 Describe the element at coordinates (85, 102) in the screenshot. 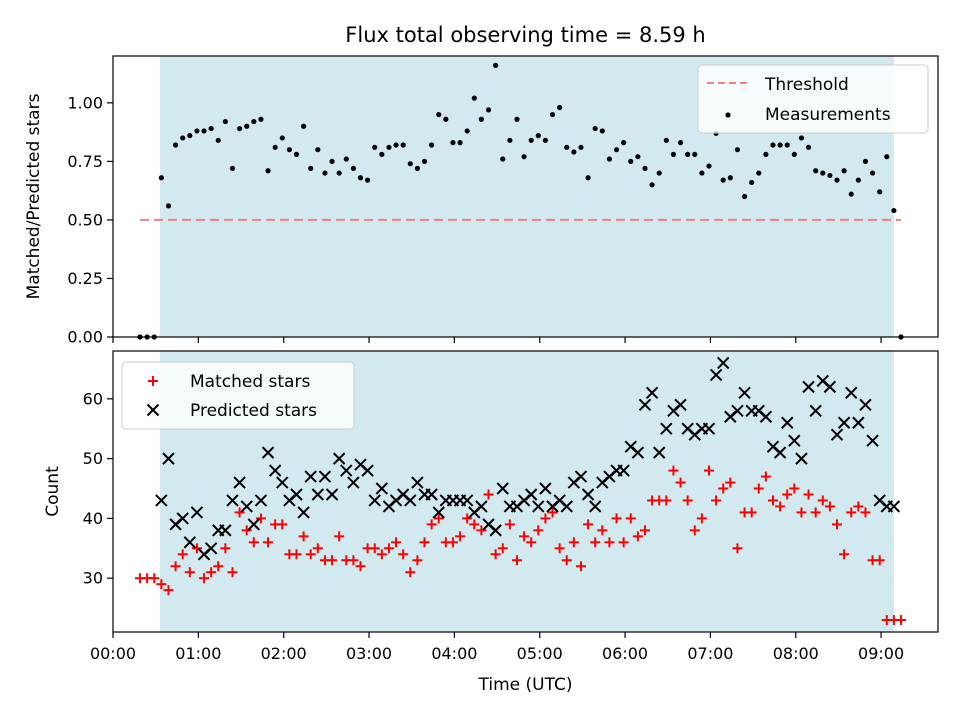

I see `top-y-tick-label: 1.00` at that location.